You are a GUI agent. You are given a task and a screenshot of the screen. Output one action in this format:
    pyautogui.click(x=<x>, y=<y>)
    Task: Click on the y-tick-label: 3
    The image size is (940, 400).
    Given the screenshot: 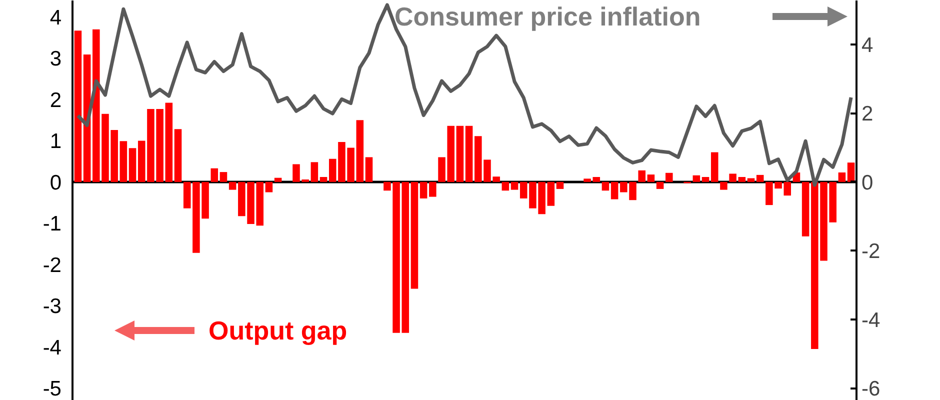 What is the action you would take?
    pyautogui.click(x=56, y=59)
    